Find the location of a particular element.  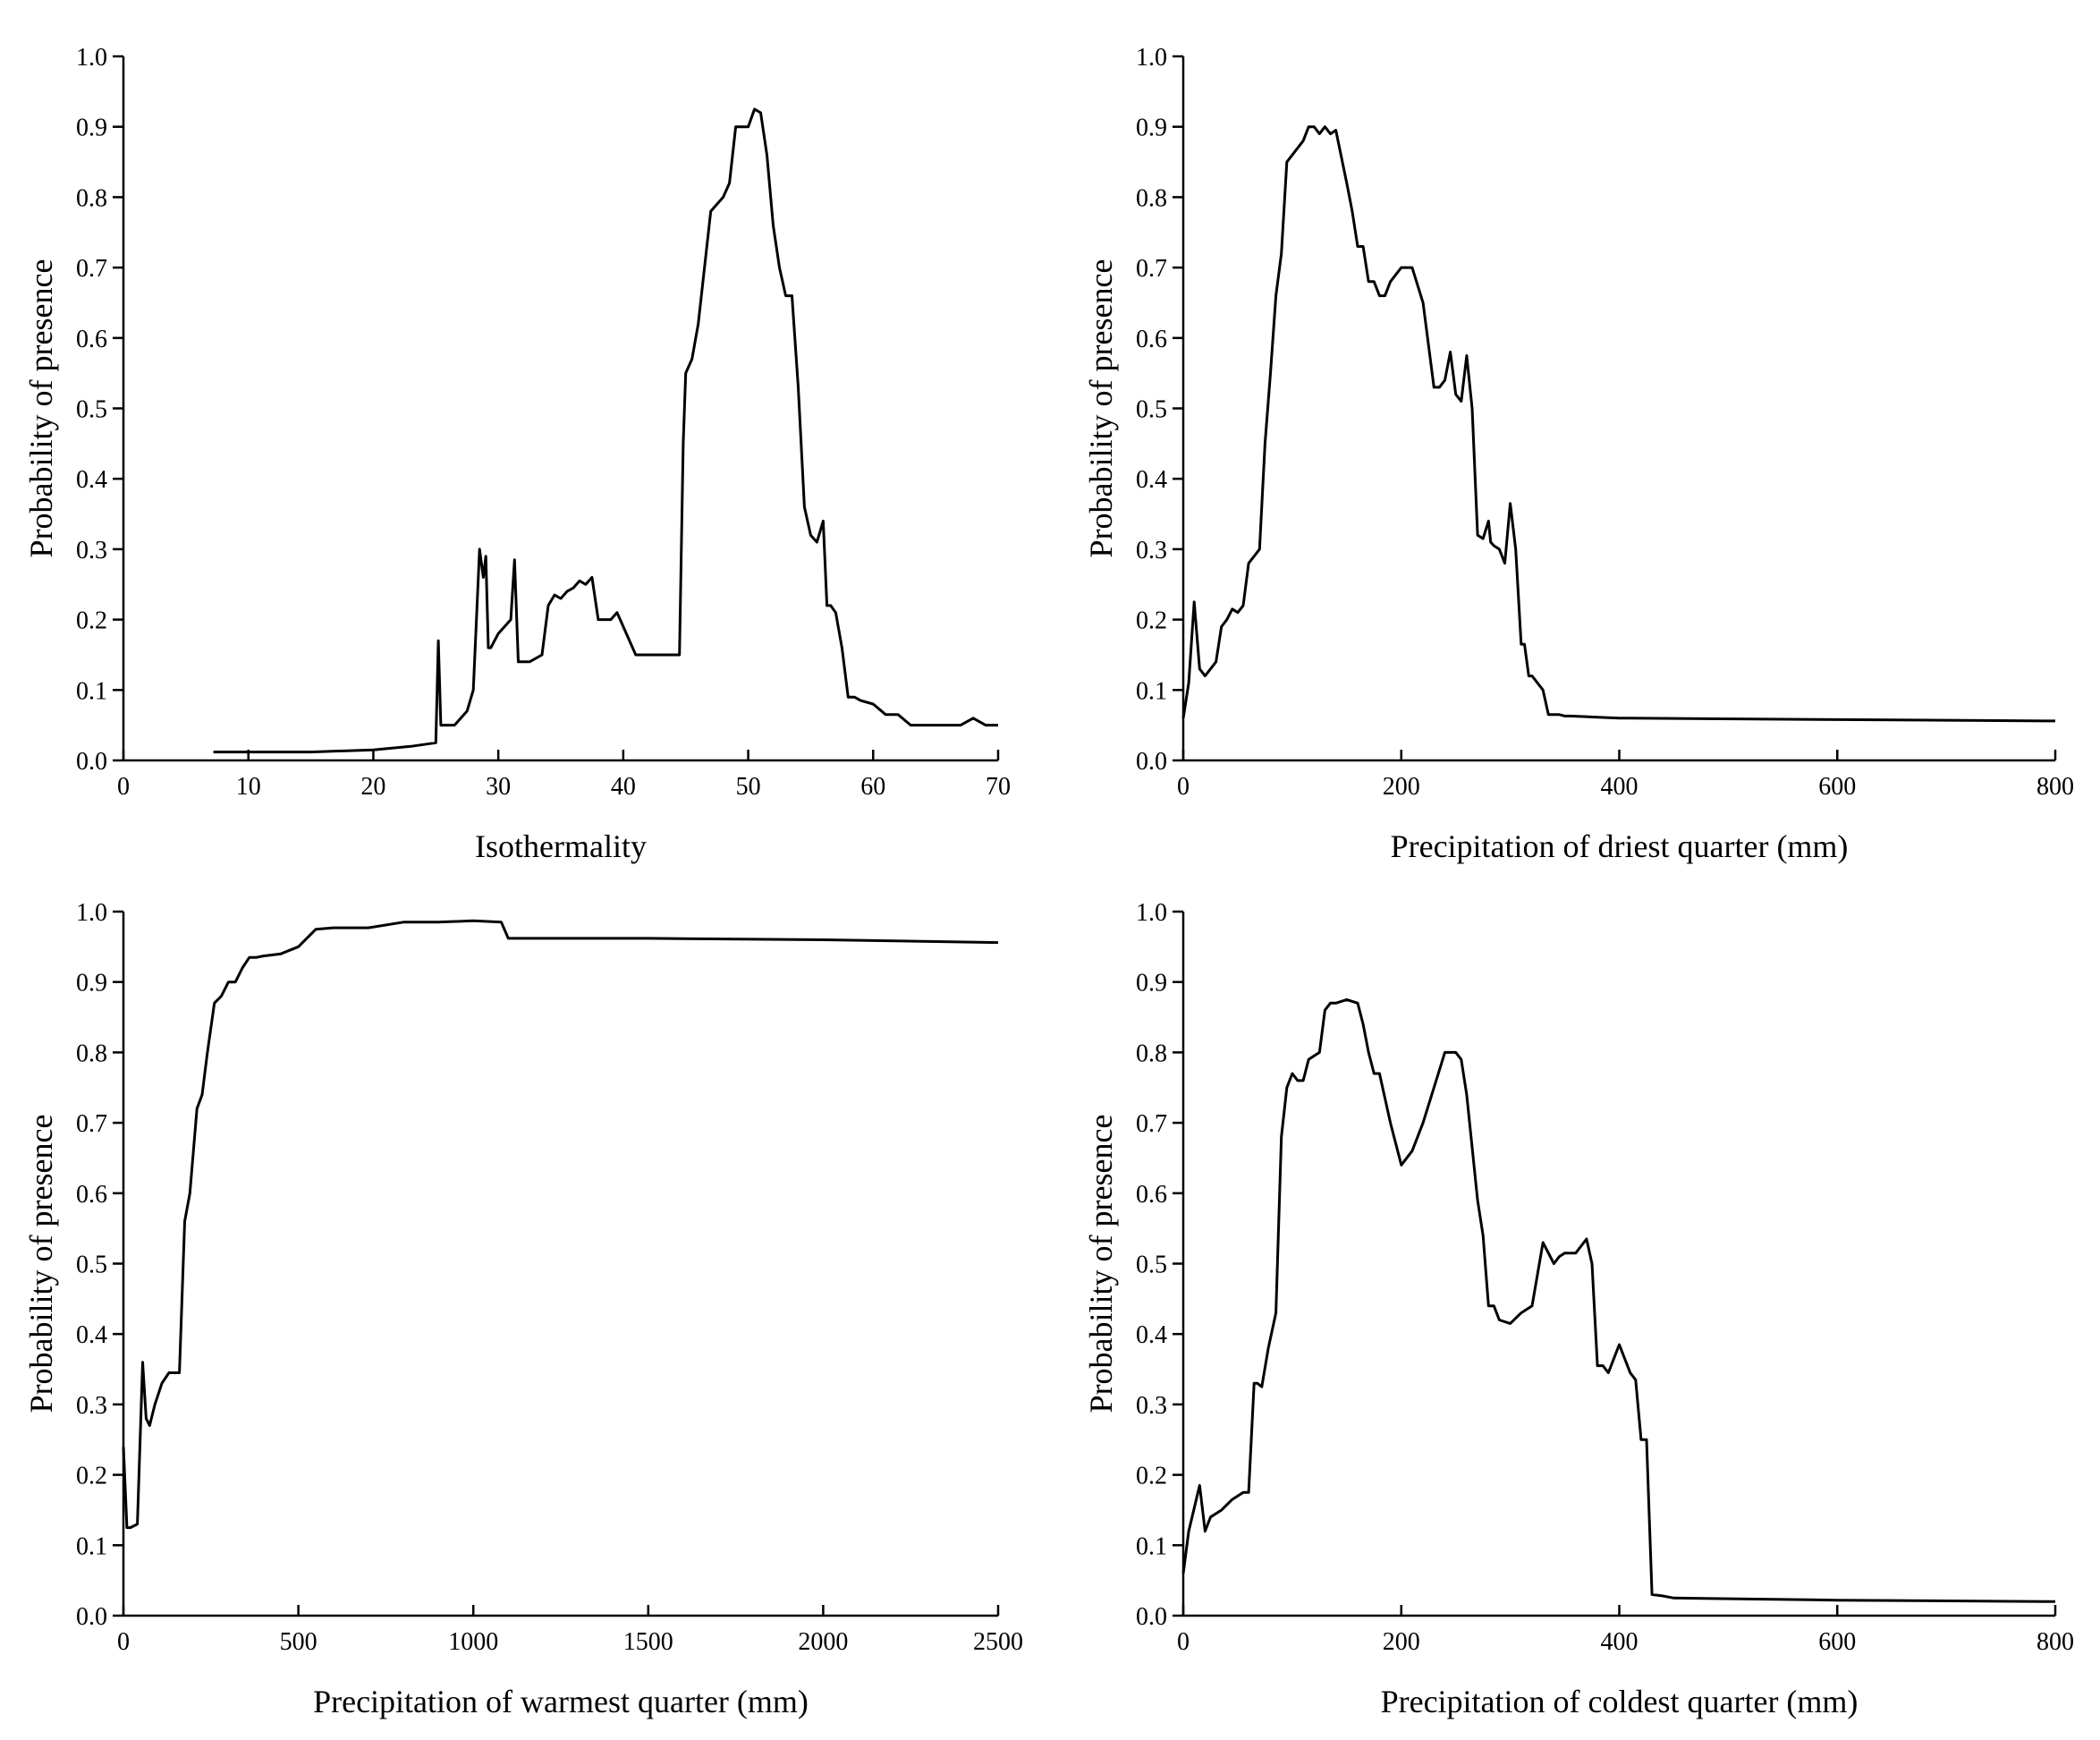

x-axis-title: Isothermality is located at coordinates (561, 846).